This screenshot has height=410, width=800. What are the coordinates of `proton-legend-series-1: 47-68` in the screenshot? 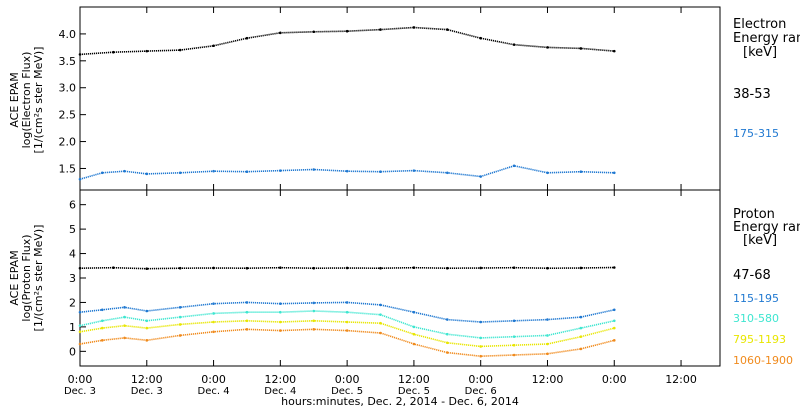 It's located at (752, 275).